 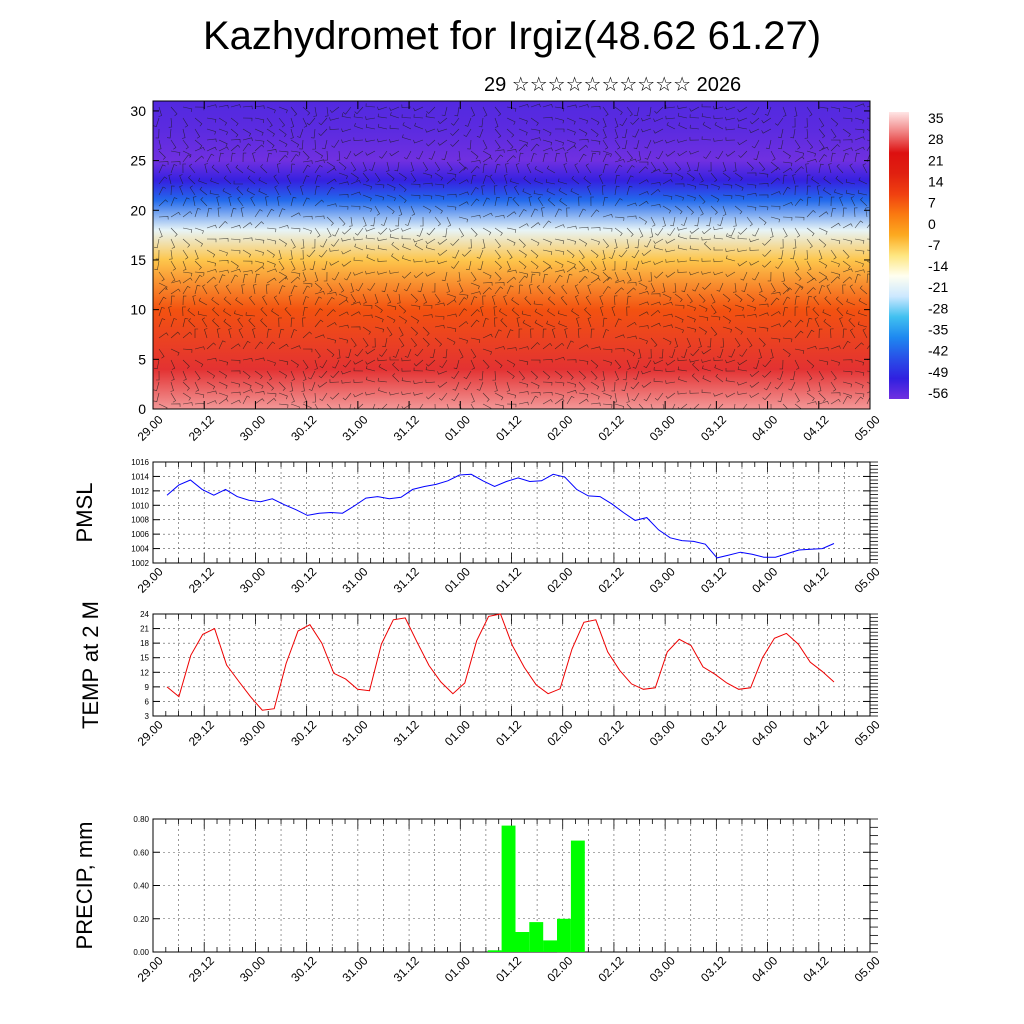 What do you see at coordinates (938, 351) in the screenshot?
I see `colorbar-label: -42` at bounding box center [938, 351].